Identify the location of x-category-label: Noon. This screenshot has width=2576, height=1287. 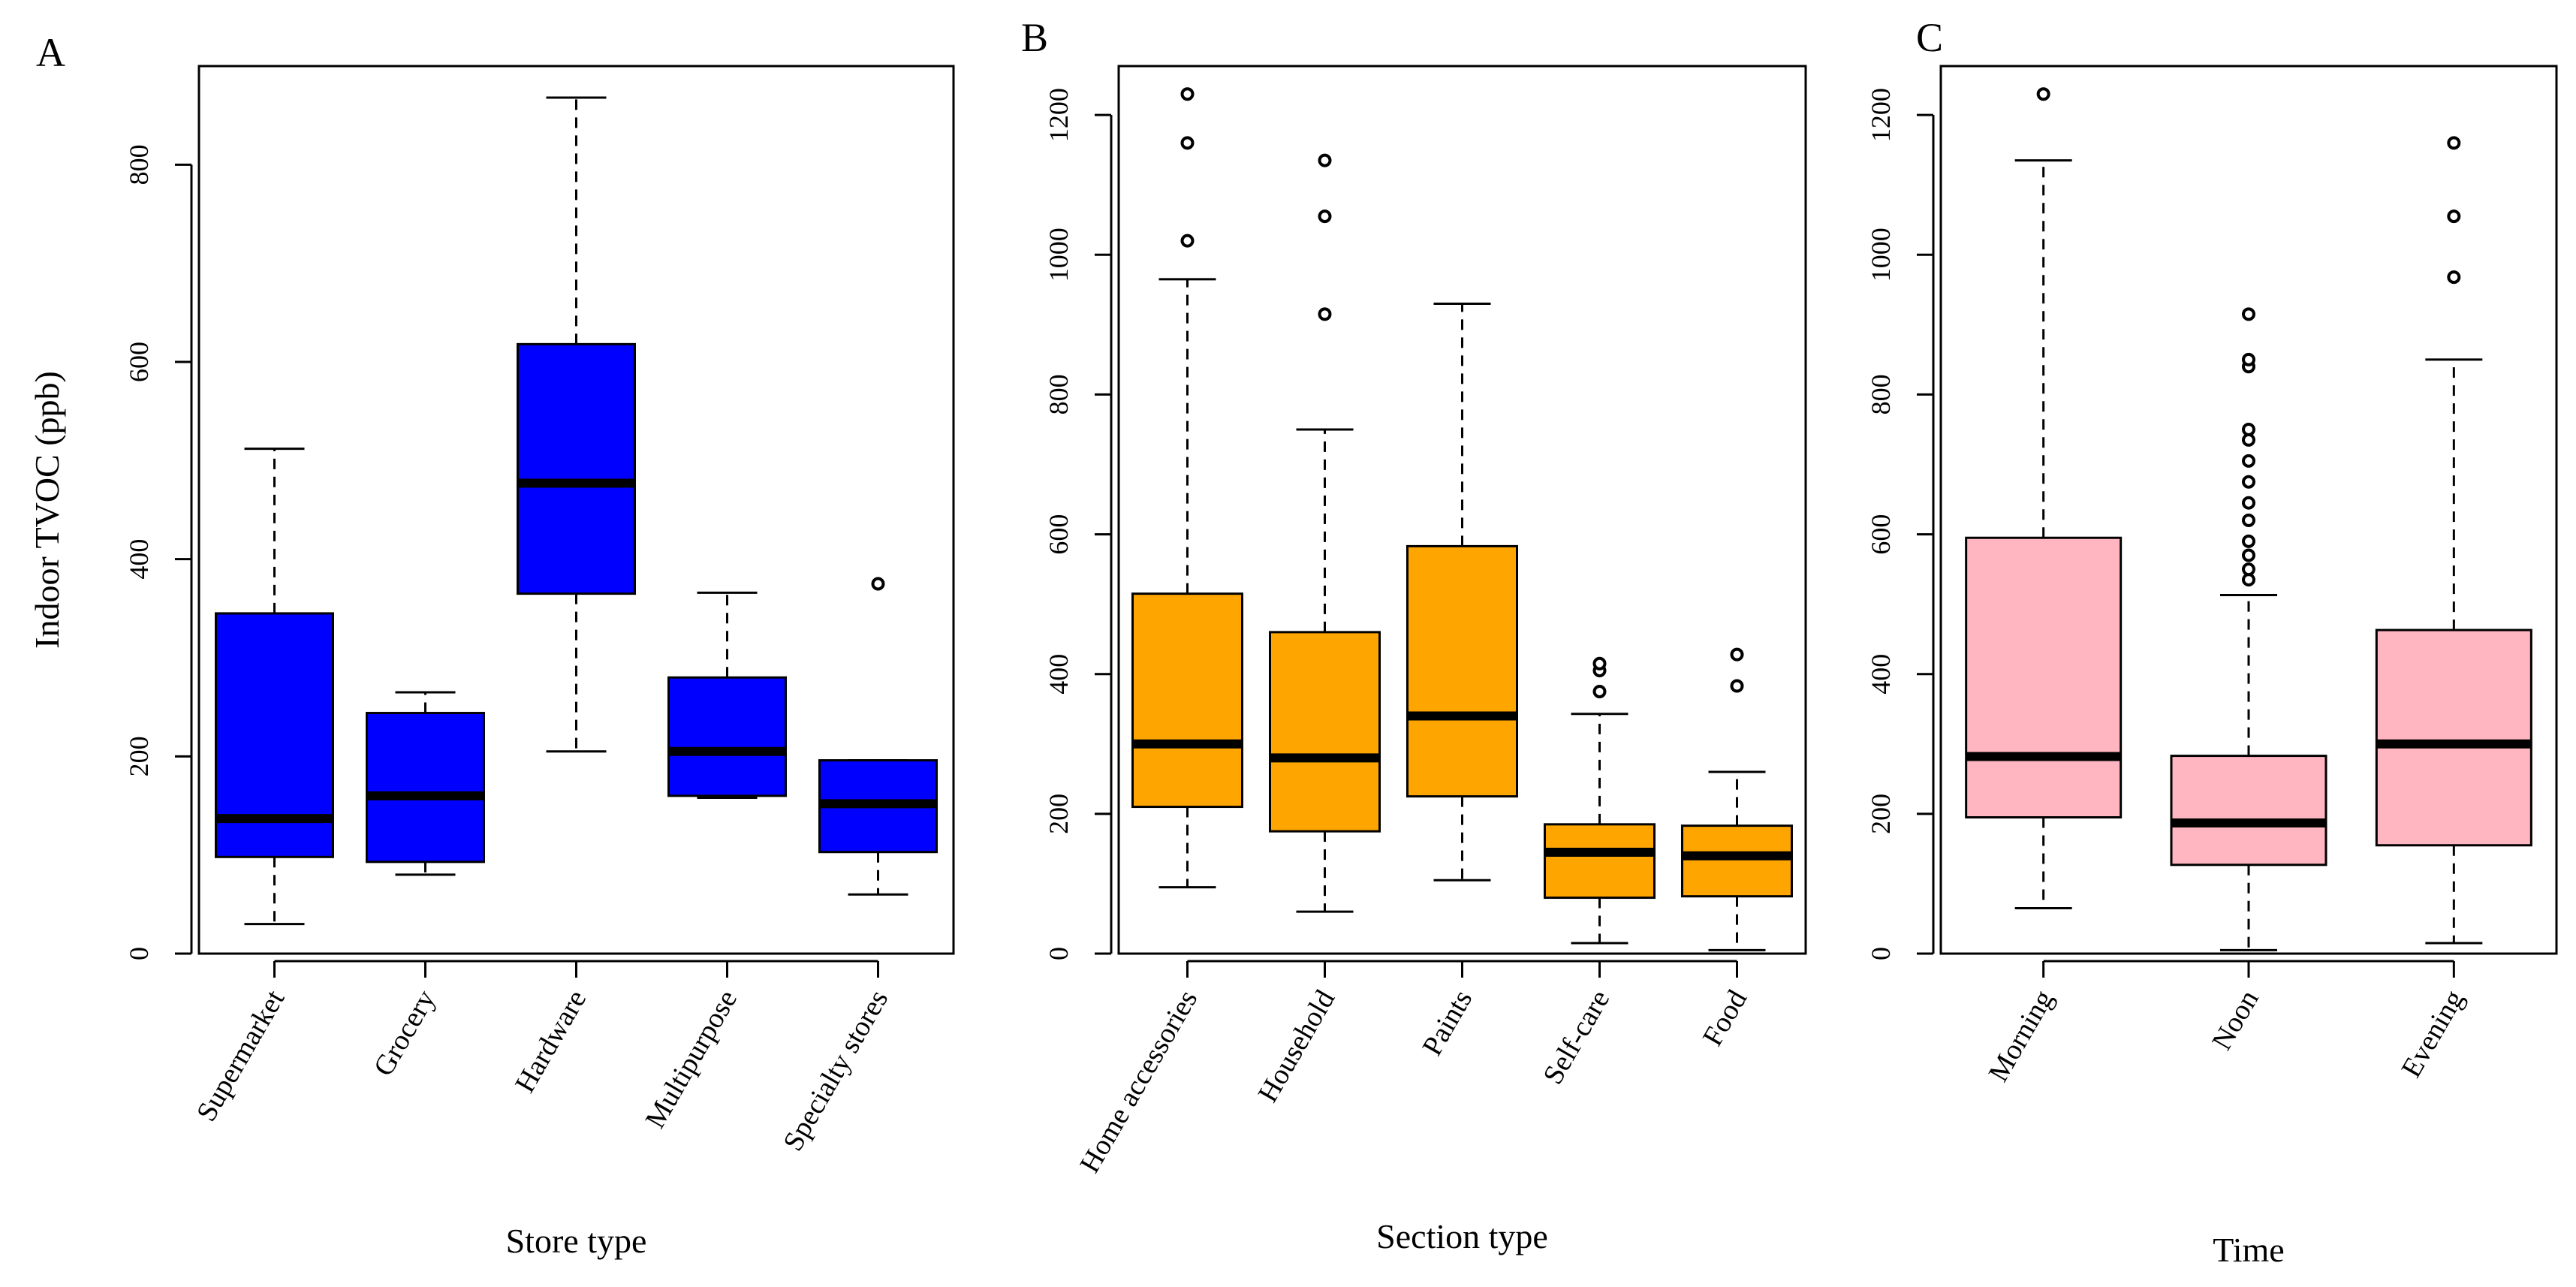
(2235, 1020).